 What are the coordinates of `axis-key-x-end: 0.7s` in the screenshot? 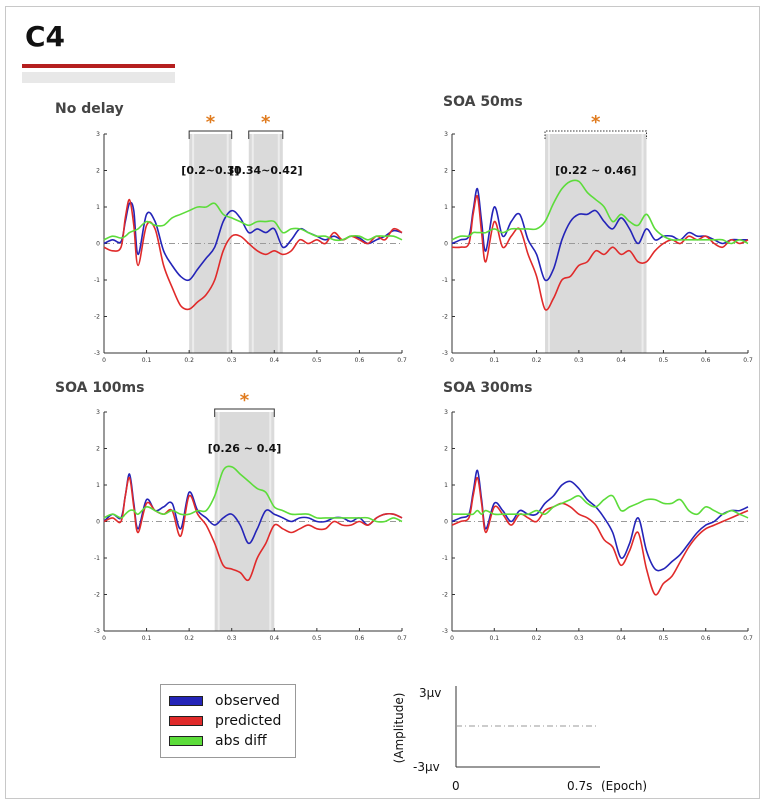 It's located at (579, 786).